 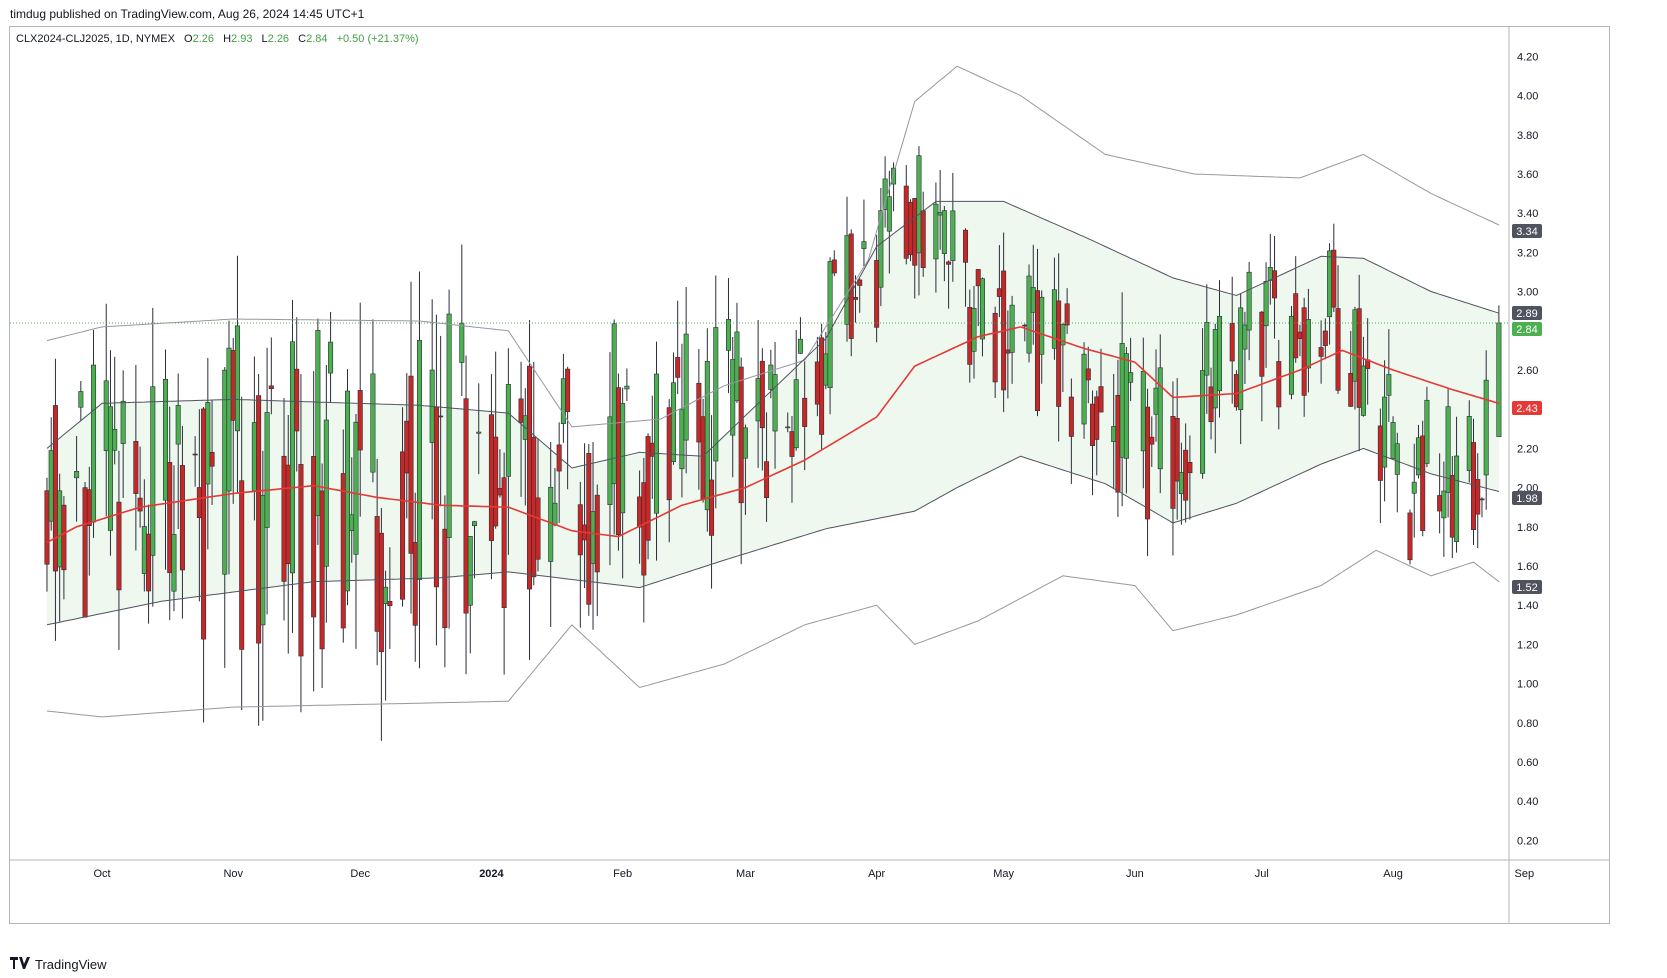 What do you see at coordinates (58, 964) in the screenshot?
I see `footer-branding: TradingView` at bounding box center [58, 964].